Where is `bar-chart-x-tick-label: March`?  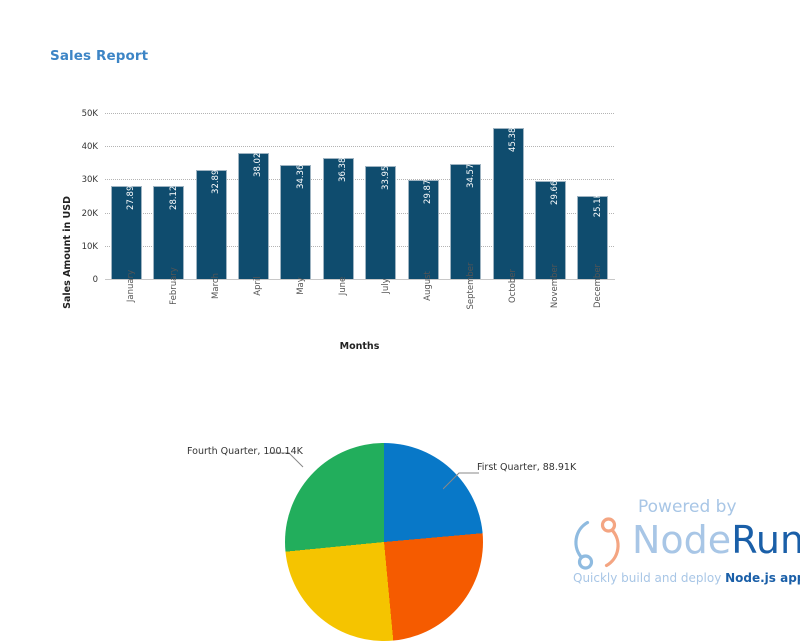 bar-chart-x-tick-label: March is located at coordinates (216, 286).